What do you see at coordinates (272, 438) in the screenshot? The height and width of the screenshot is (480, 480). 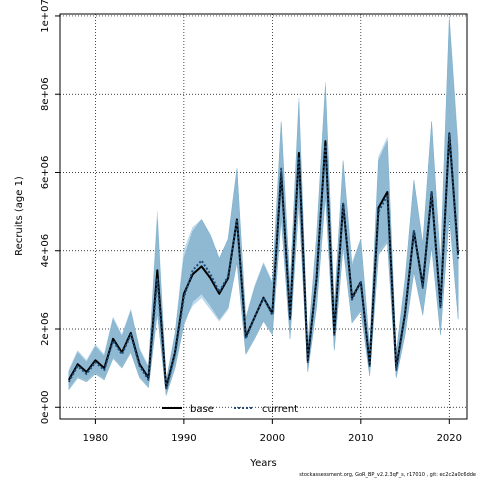 I see `x-tick-label-2: 2000` at bounding box center [272, 438].